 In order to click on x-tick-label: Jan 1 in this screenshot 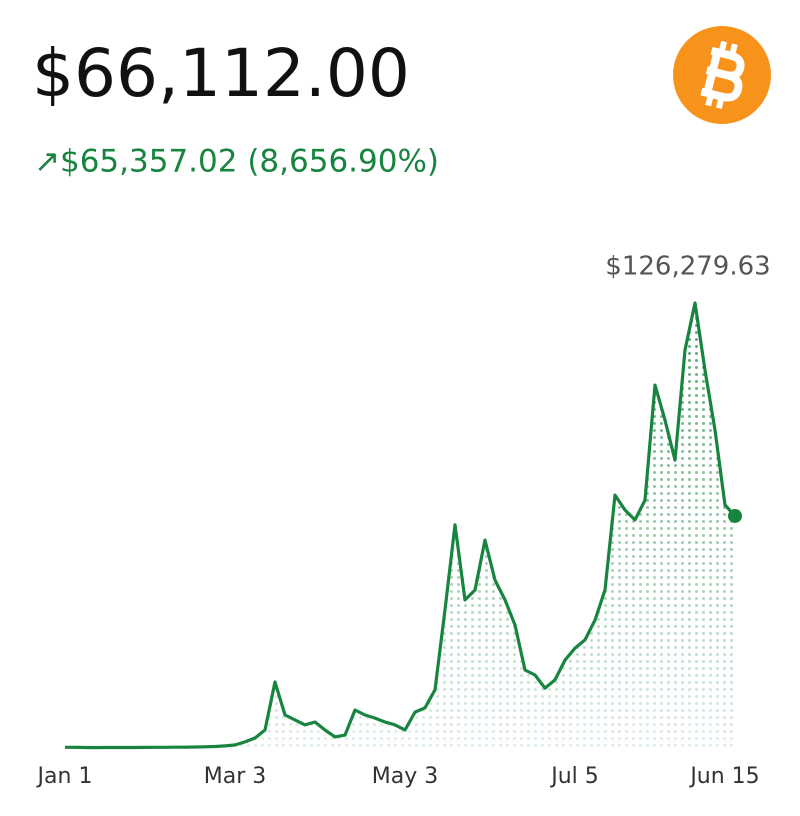, I will do `click(64, 776)`.